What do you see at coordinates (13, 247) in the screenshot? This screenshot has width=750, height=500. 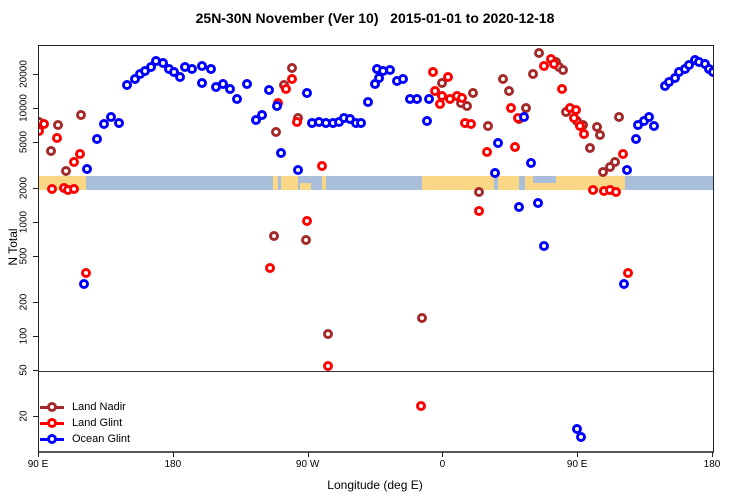 I see `y-axis-title: N Total` at bounding box center [13, 247].